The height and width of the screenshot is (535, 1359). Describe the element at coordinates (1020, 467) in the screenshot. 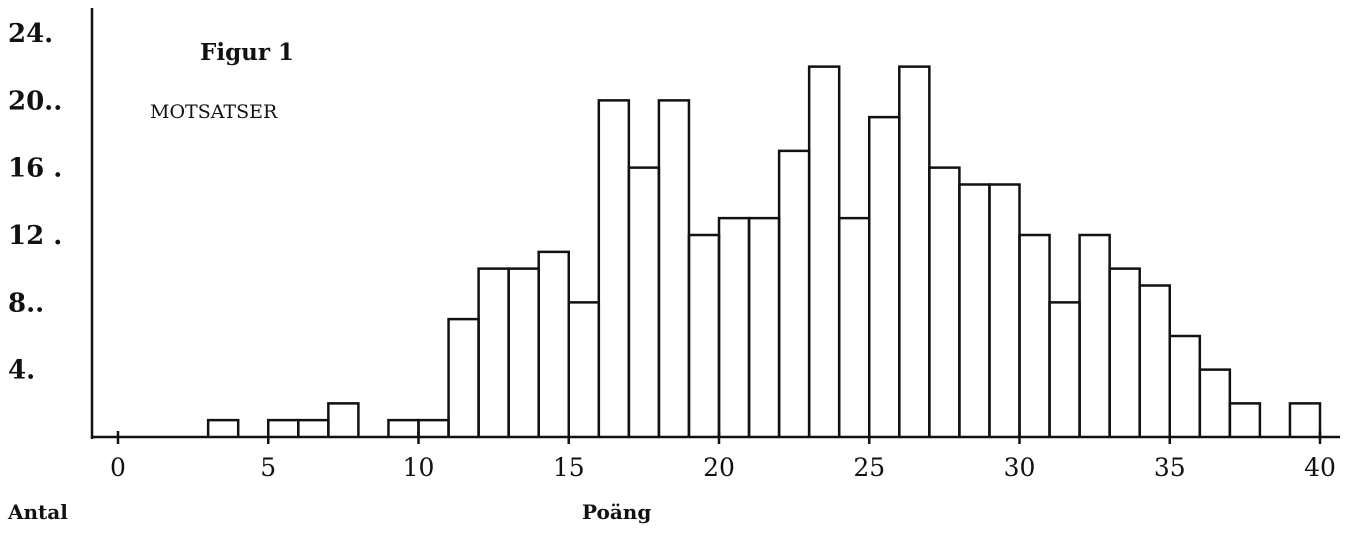

I see `x-tick-label: 30` at that location.